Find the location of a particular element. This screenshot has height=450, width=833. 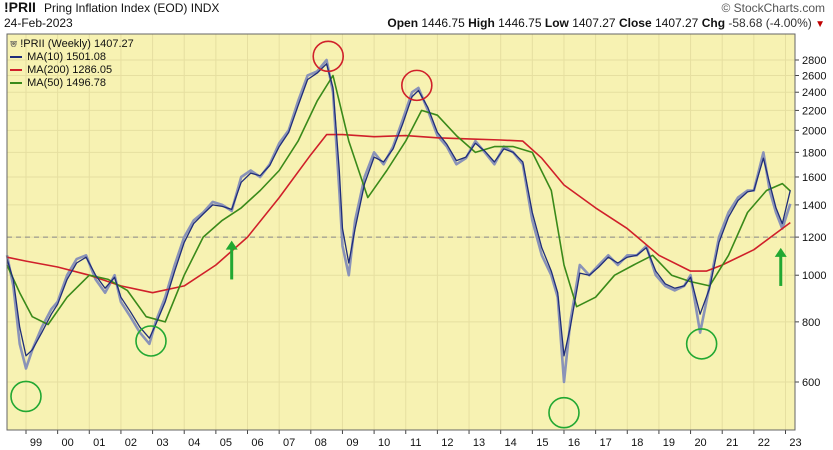

index-title: Pring Inflation Index (EOD) INDX is located at coordinates (131, 8).